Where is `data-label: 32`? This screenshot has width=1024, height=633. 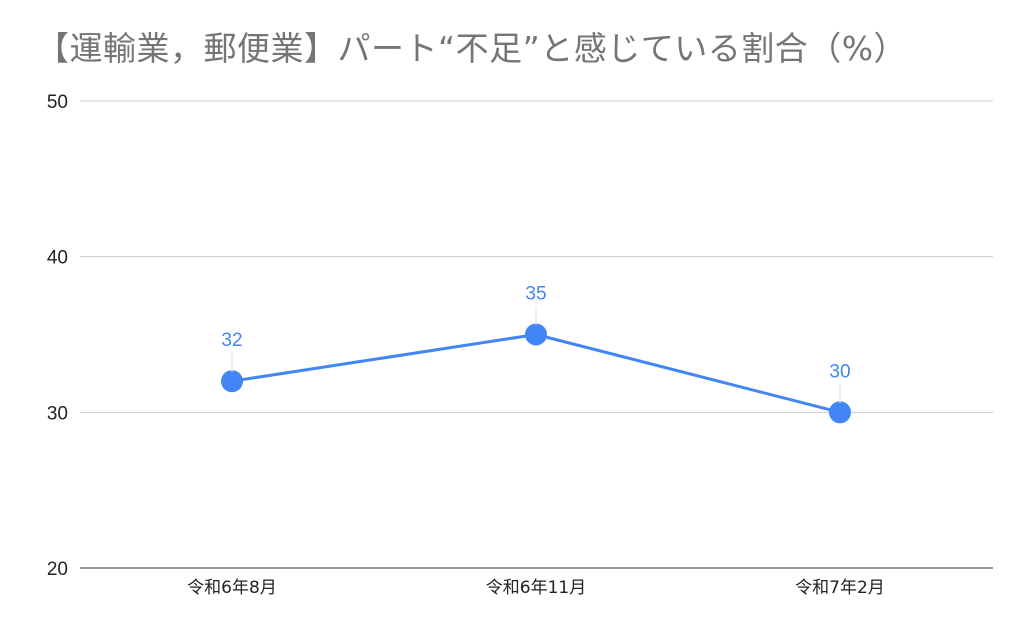 data-label: 32 is located at coordinates (231, 340).